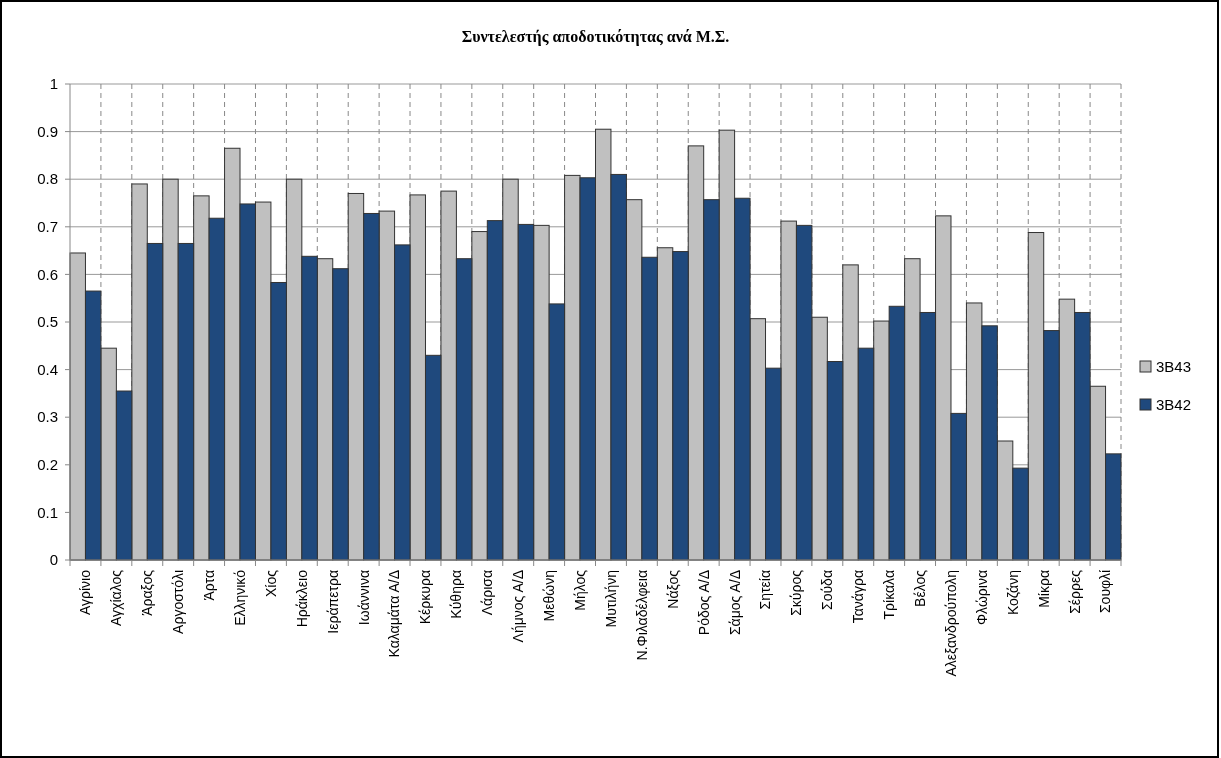 This screenshot has height=758, width=1221. I want to click on y-tick-label: 0.9, so click(47, 131).